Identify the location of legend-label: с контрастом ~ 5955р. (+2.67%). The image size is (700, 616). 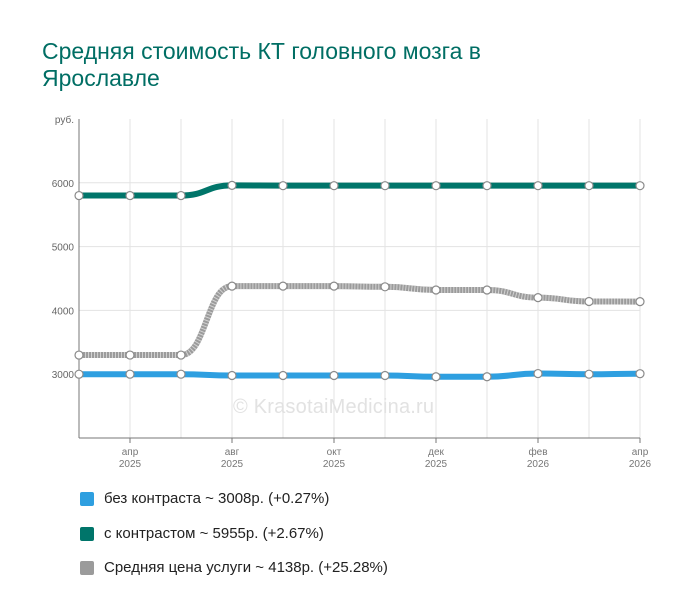
(214, 533).